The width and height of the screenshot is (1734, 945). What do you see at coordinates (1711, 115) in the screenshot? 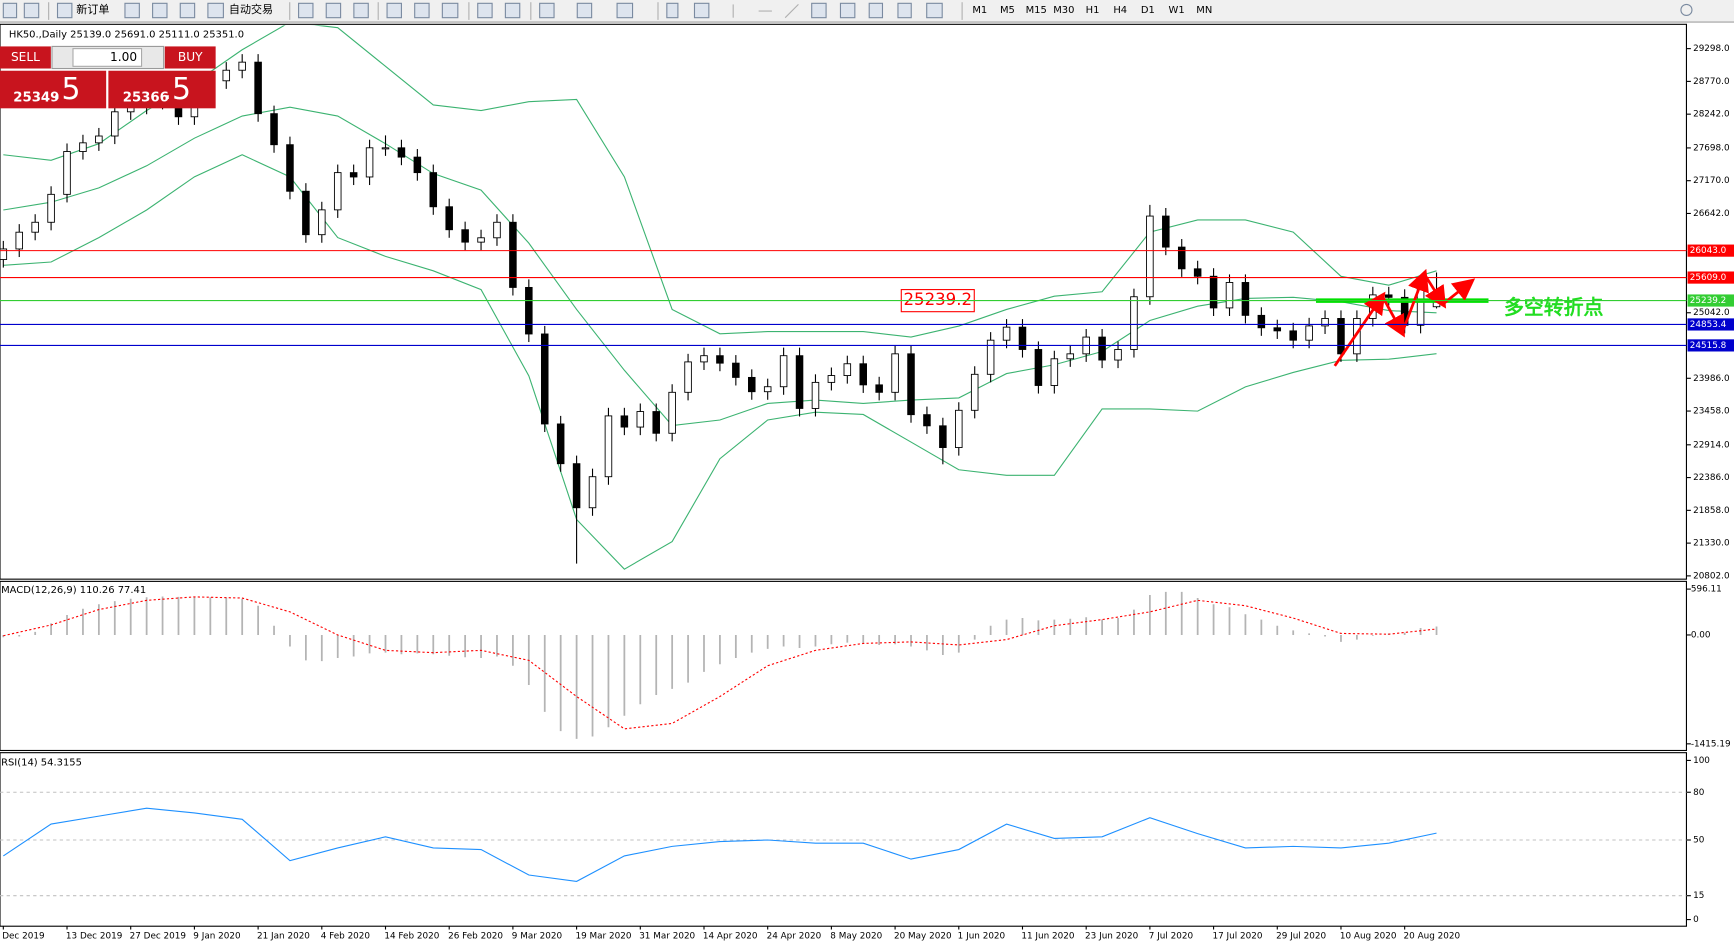
I see `y-tick-label: 28242.0` at bounding box center [1711, 115].